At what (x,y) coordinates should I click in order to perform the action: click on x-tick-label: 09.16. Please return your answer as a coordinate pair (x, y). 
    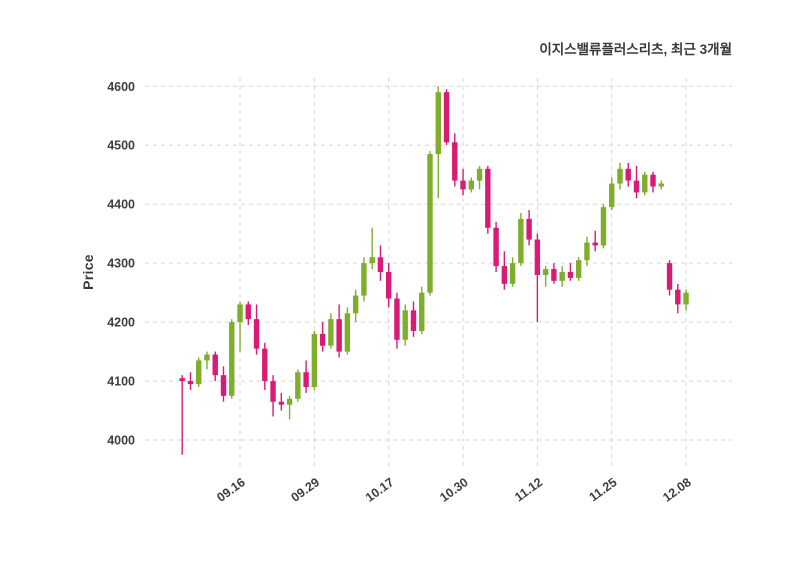
    Looking at the image, I should click on (231, 490).